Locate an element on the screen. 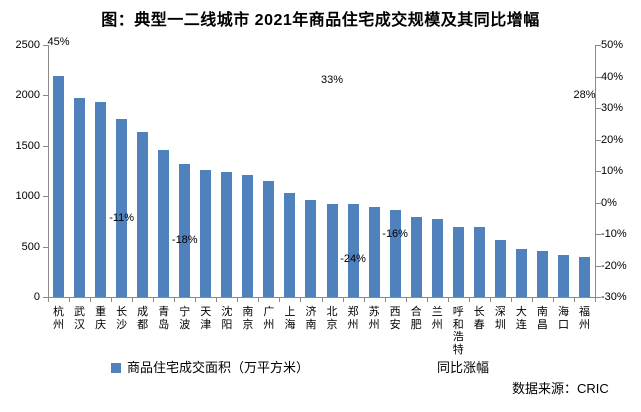 This screenshot has height=412, width=641. legend-bar-label: 商品住宅成交面积（万平方米） is located at coordinates (218, 367).